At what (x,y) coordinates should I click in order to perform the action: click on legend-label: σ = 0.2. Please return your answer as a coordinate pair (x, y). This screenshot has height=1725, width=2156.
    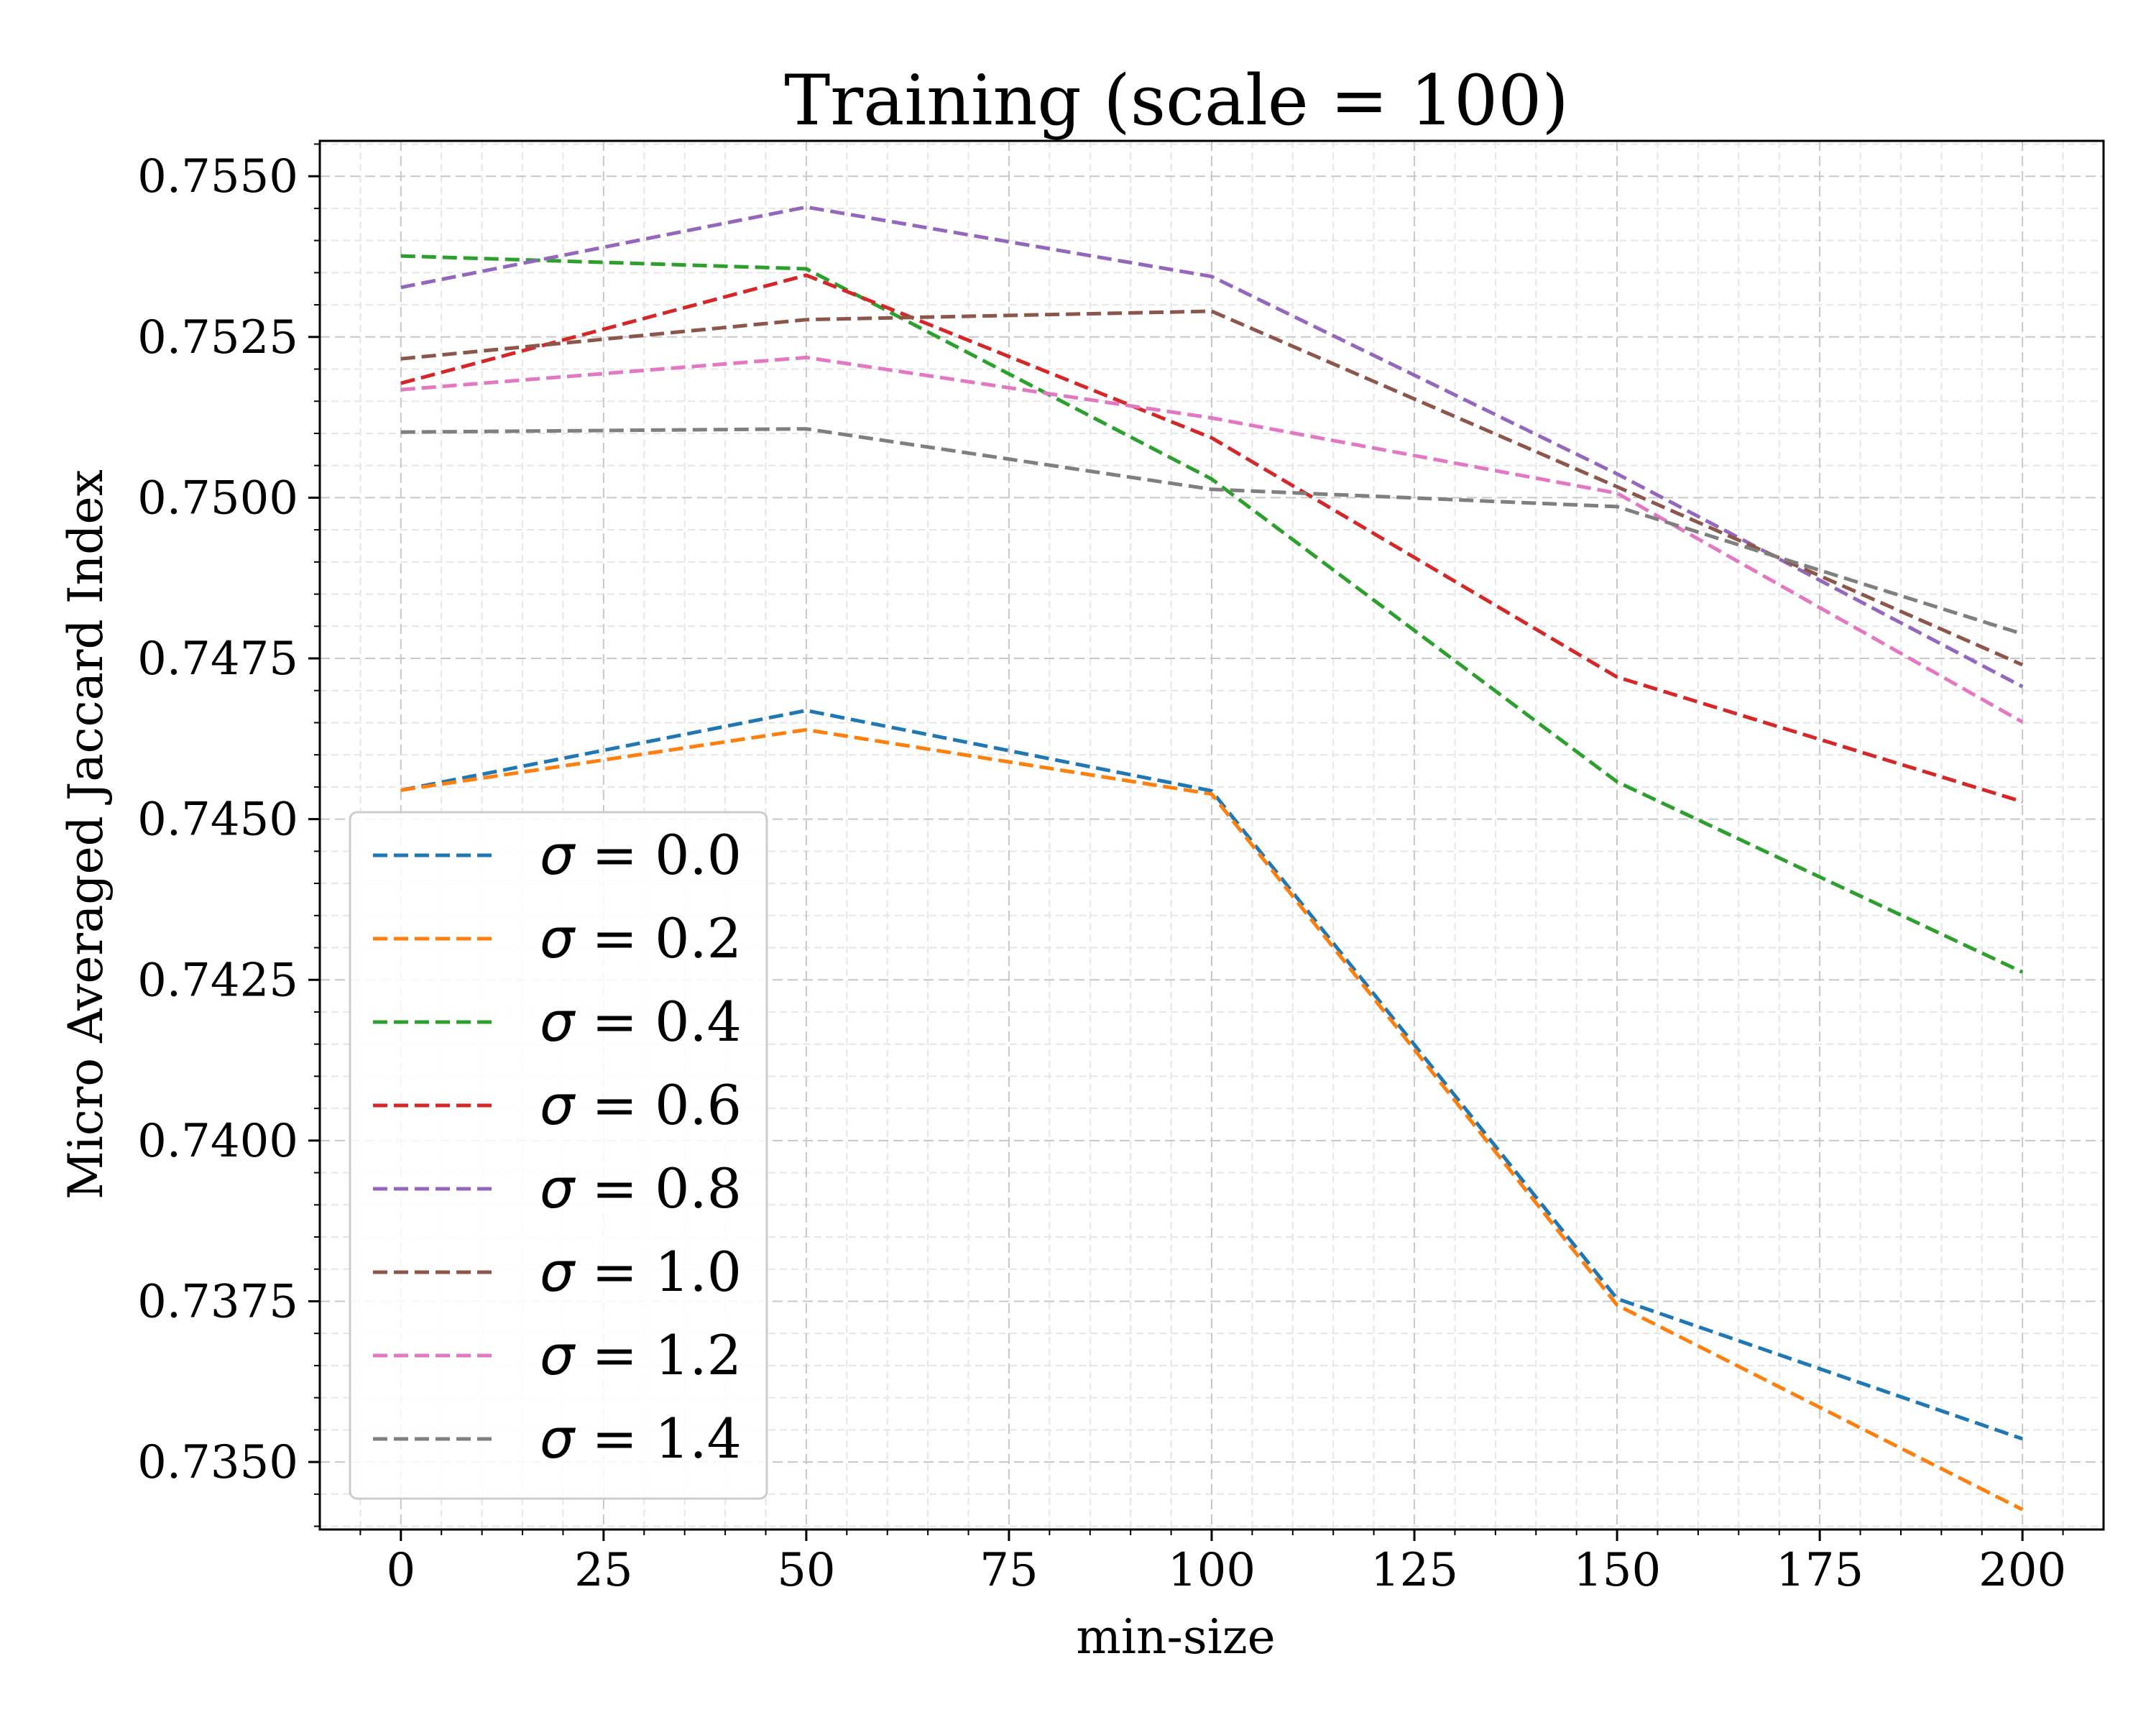
    Looking at the image, I should click on (641, 938).